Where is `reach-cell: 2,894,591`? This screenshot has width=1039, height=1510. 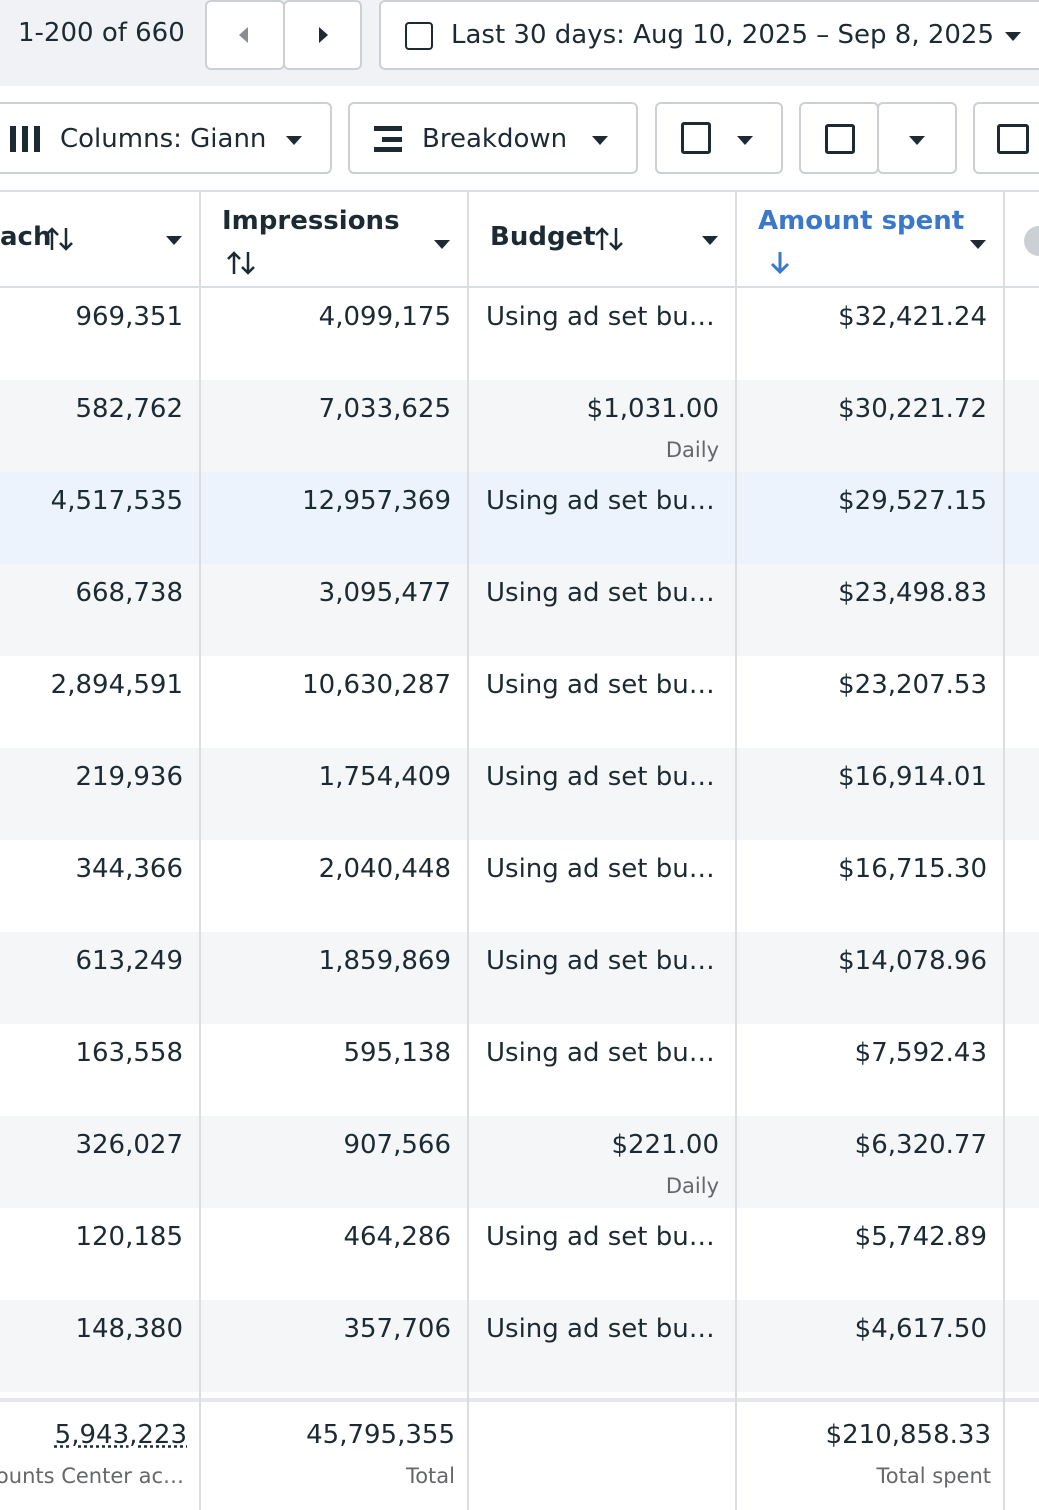
reach-cell: 2,894,591 is located at coordinates (116, 685).